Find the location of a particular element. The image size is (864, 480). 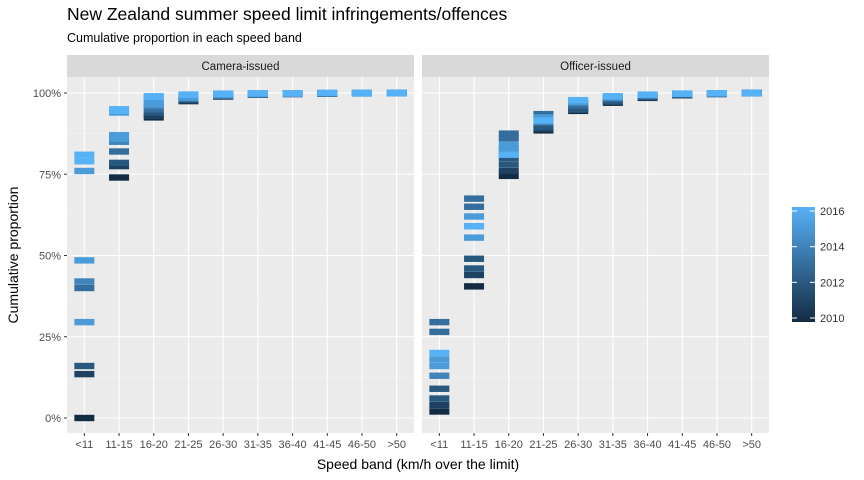

y-tick-label: 50% is located at coordinates (50, 257).